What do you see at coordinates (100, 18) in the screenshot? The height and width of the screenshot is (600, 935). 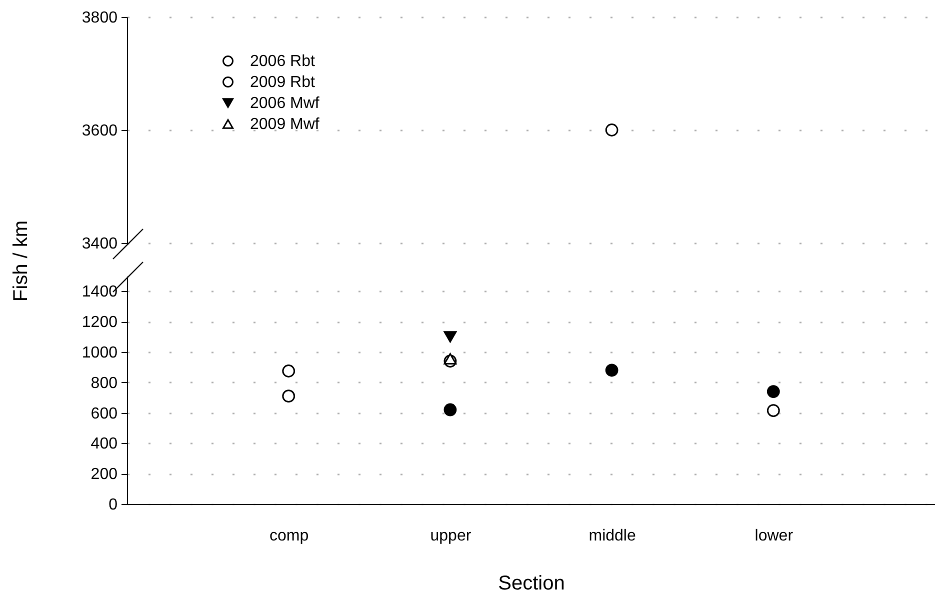 I see `y-tick-label: 3800` at bounding box center [100, 18].